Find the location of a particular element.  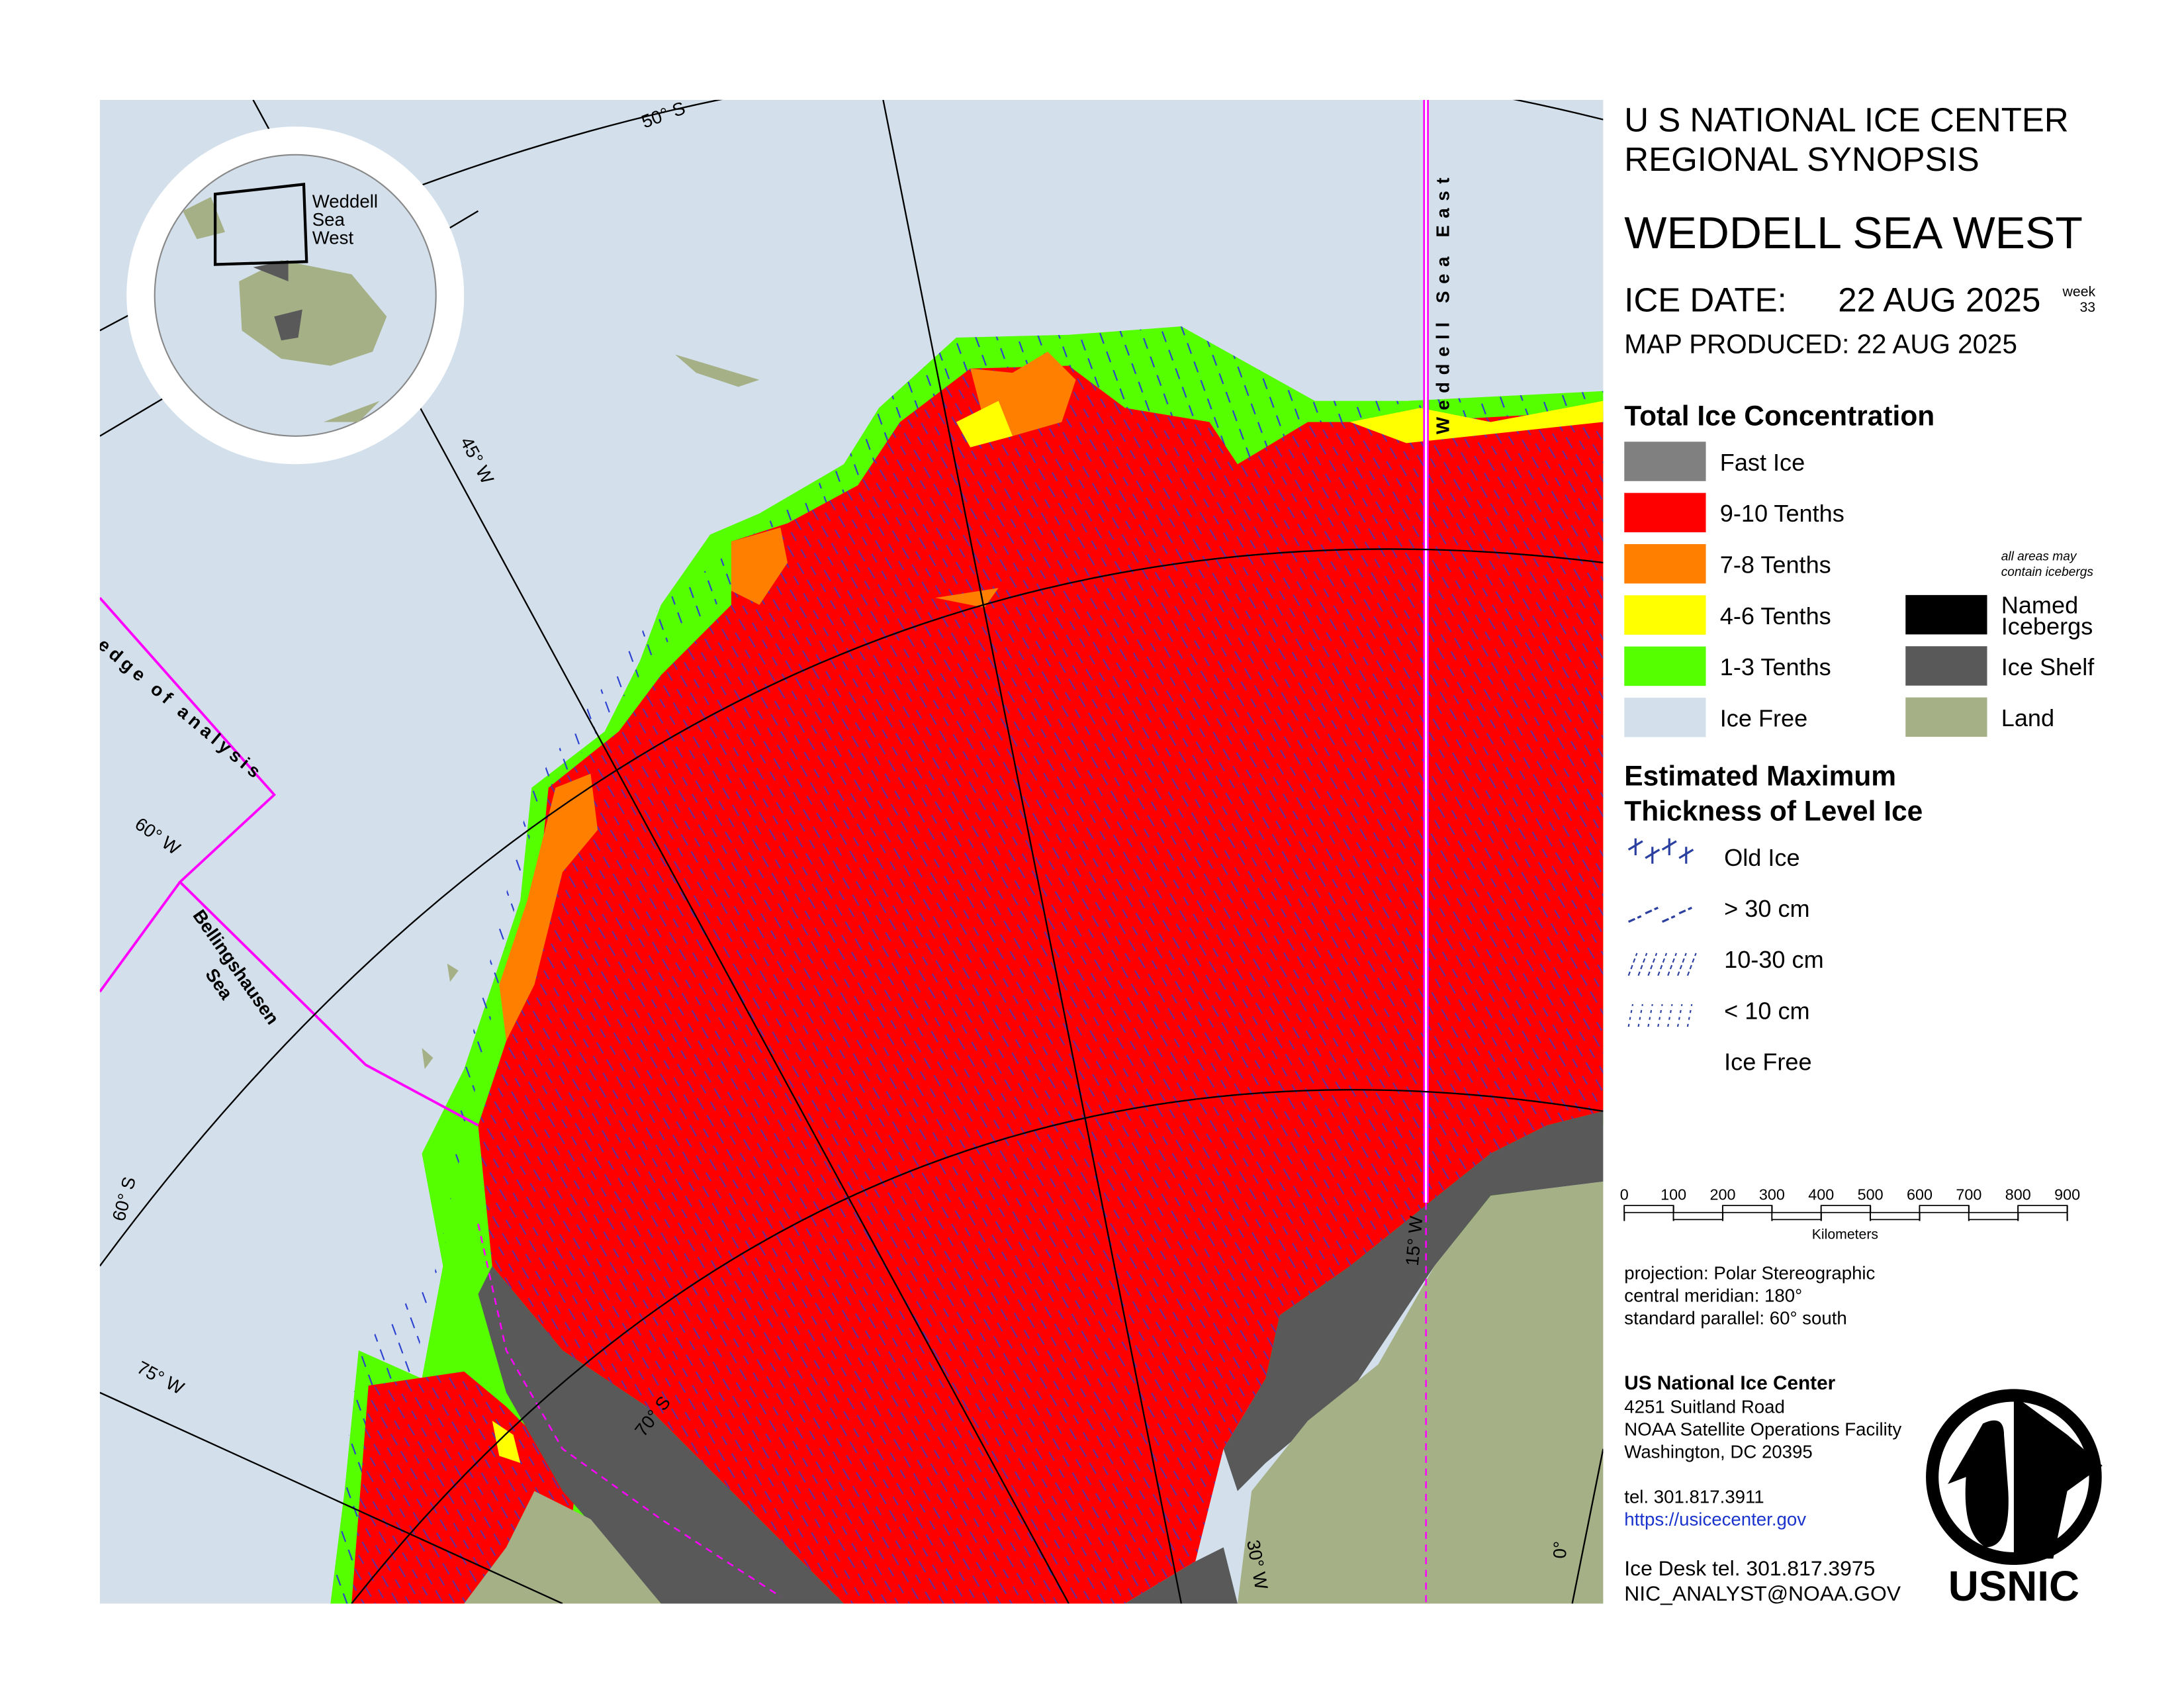

header-line: U S NATIONAL ICE CENTER is located at coordinates (1846, 119).